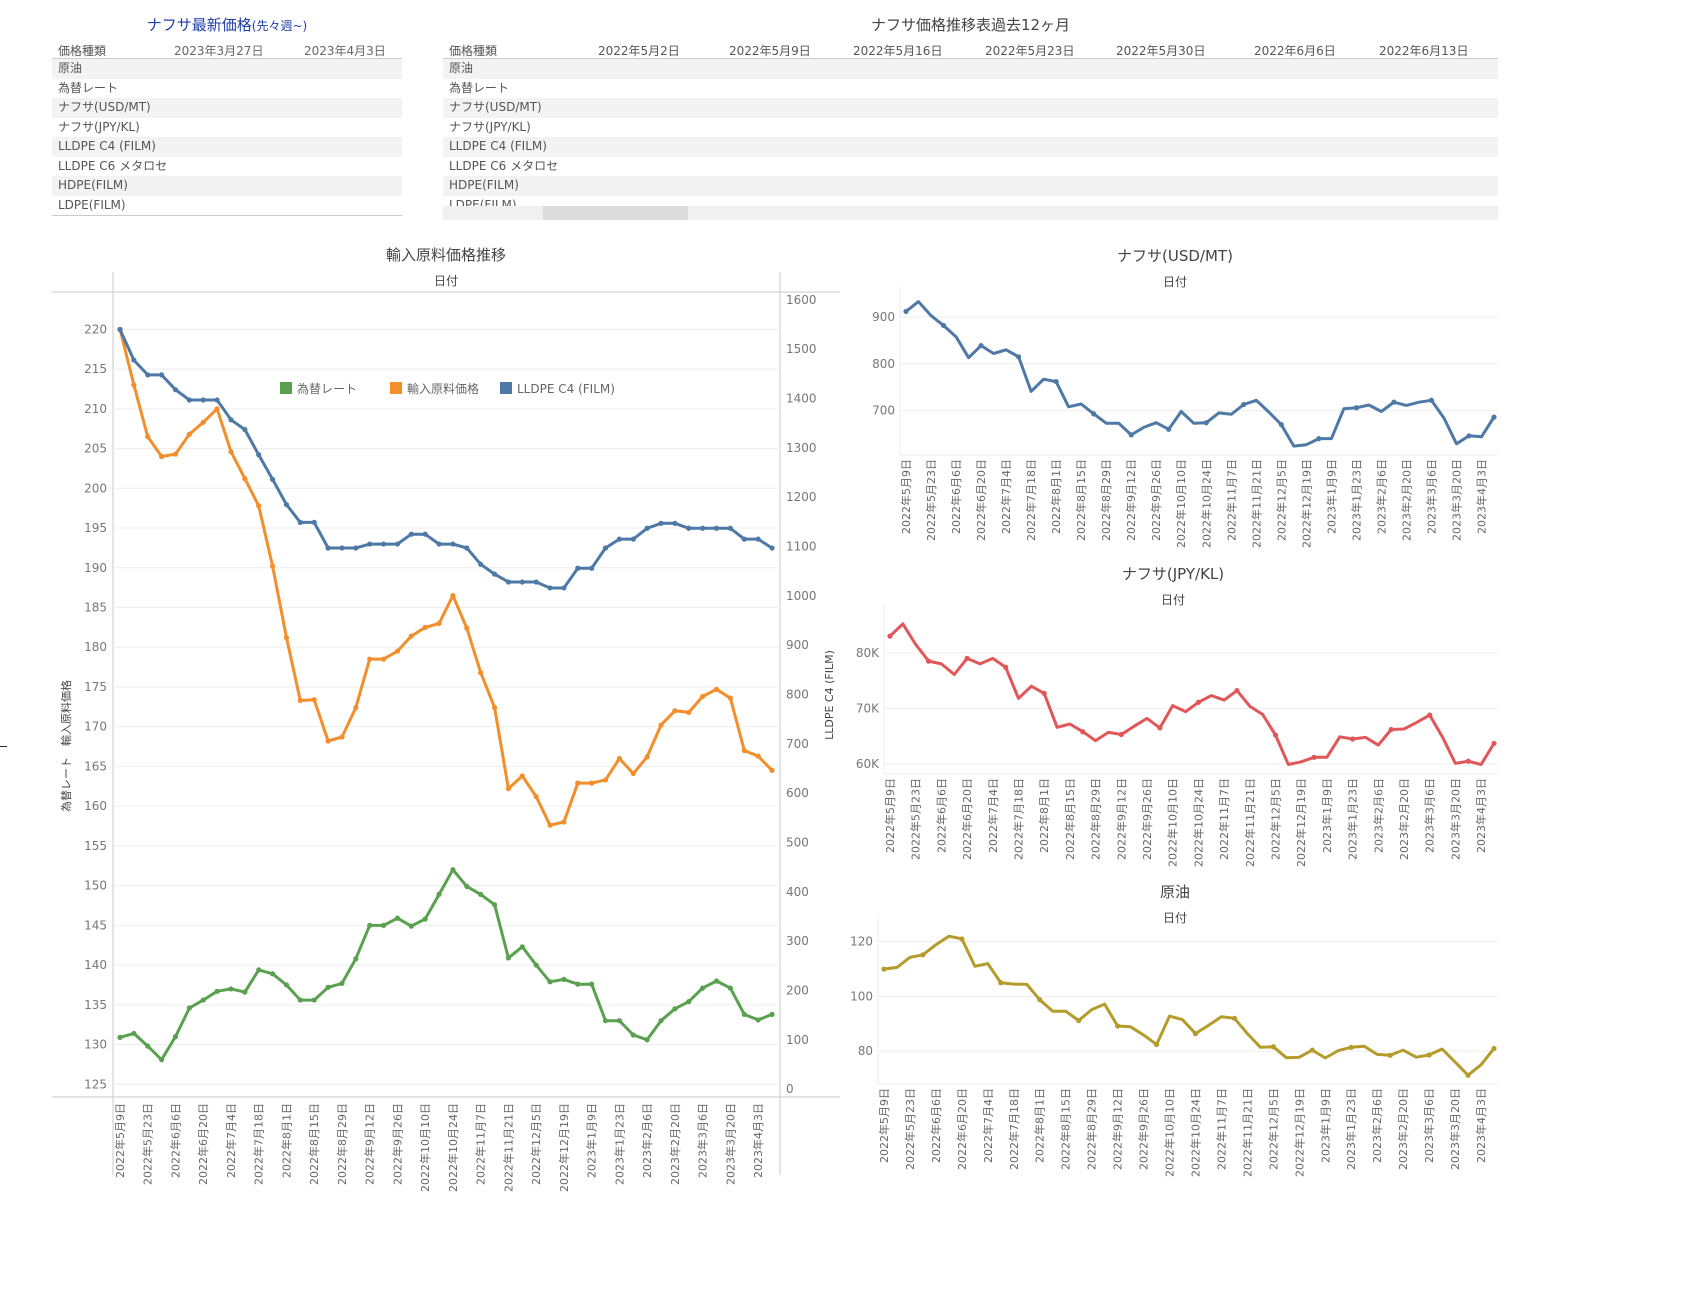 The image size is (1708, 1300). I want to click on header-date: 2022年6月13日, so click(1424, 51).